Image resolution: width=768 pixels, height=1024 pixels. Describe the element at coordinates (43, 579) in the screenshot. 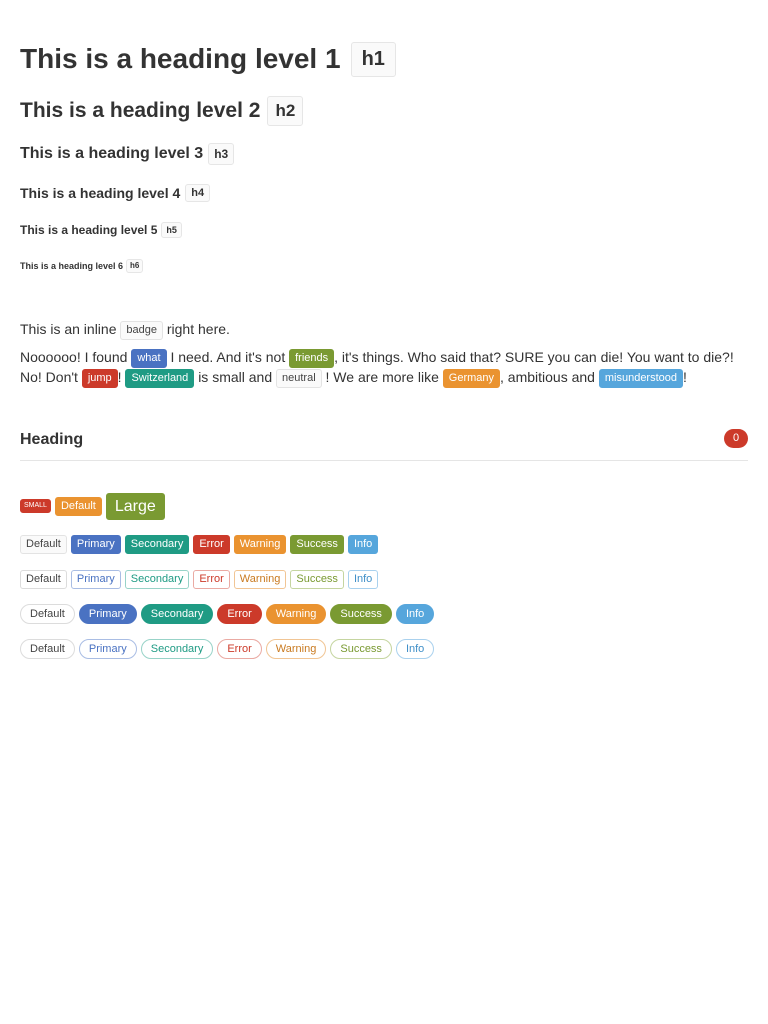

I see `badge-default-outline: Default` at that location.